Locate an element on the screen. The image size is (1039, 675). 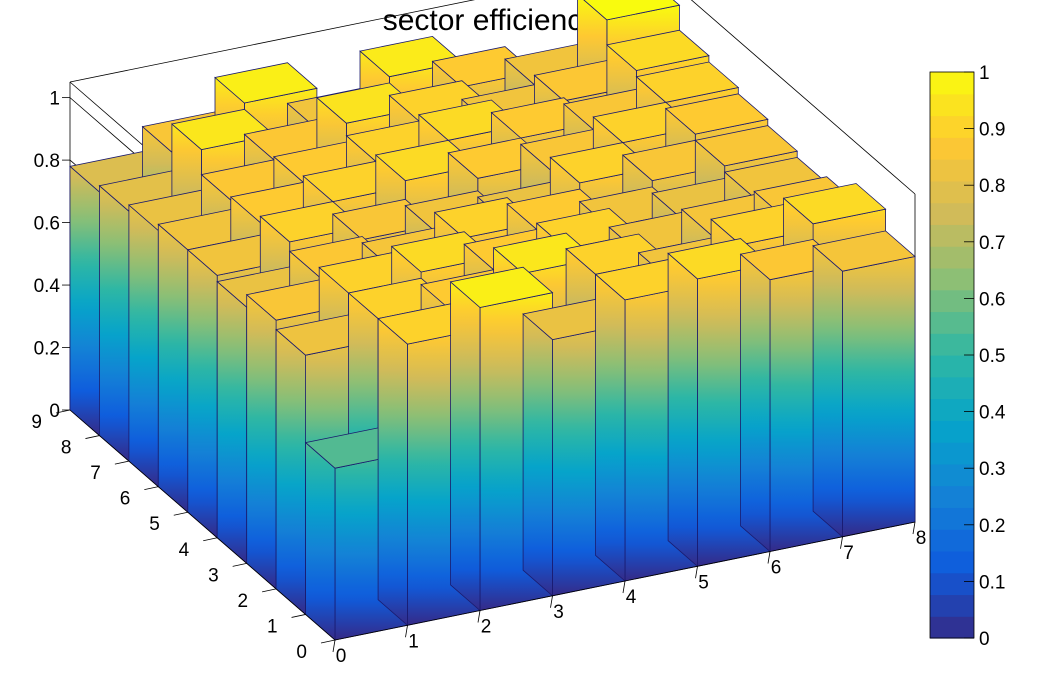
x-tick-label: 1 is located at coordinates (413, 641).